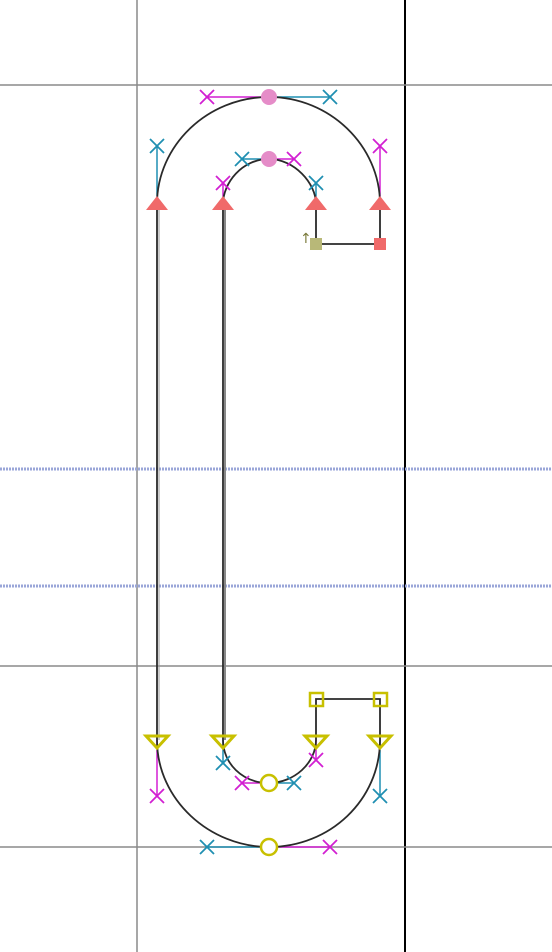  Describe the element at coordinates (316, 244) in the screenshot. I see `start-point-square-icon` at that location.